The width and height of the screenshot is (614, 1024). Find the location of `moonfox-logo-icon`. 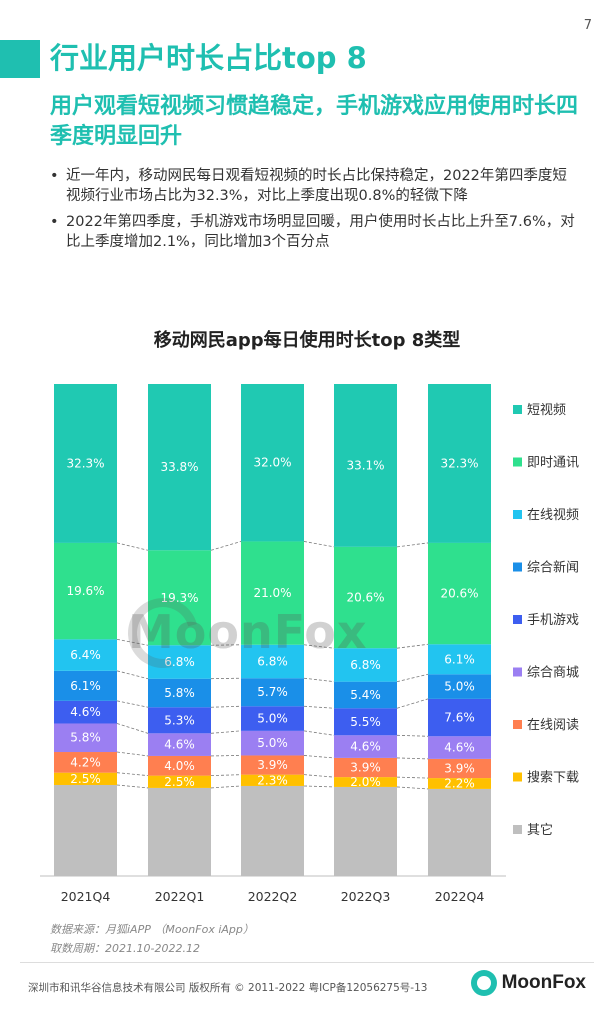

moonfox-logo-icon is located at coordinates (483, 983).